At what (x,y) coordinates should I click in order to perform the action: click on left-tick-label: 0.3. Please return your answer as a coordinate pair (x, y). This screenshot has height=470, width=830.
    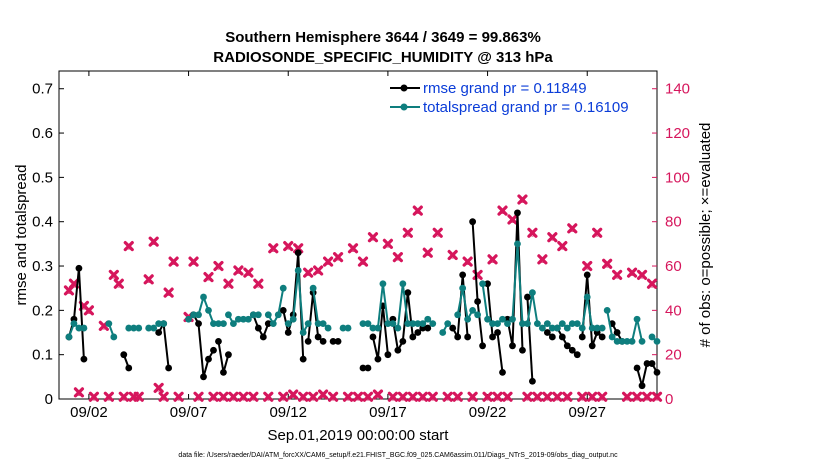
    Looking at the image, I should click on (42, 266).